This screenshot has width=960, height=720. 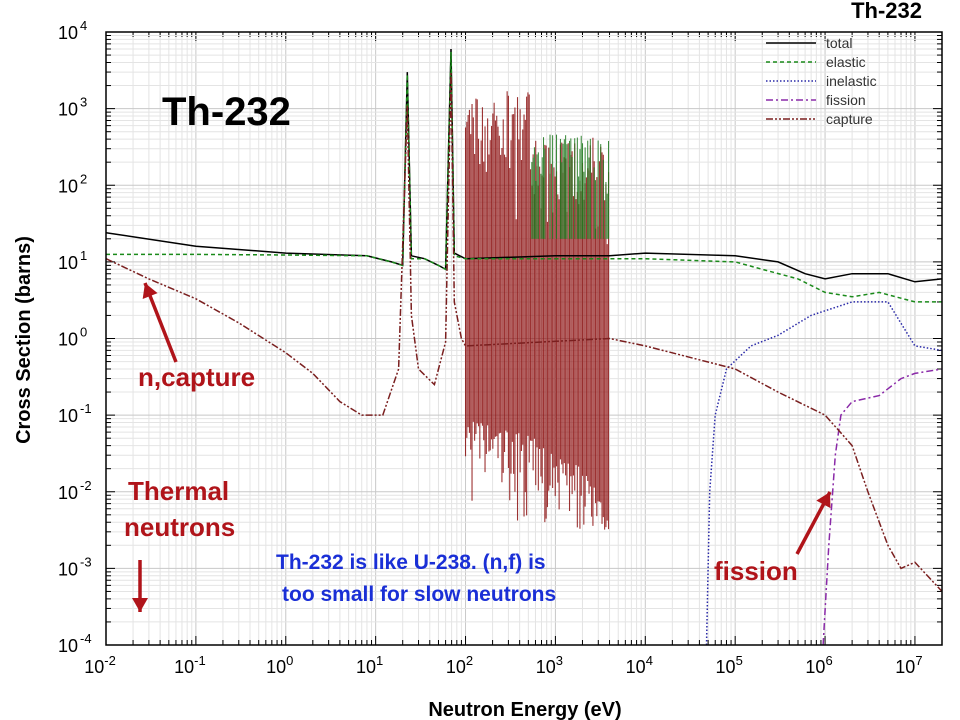 What do you see at coordinates (180, 527) in the screenshot?
I see `thermal-annotation-line2: neutrons` at bounding box center [180, 527].